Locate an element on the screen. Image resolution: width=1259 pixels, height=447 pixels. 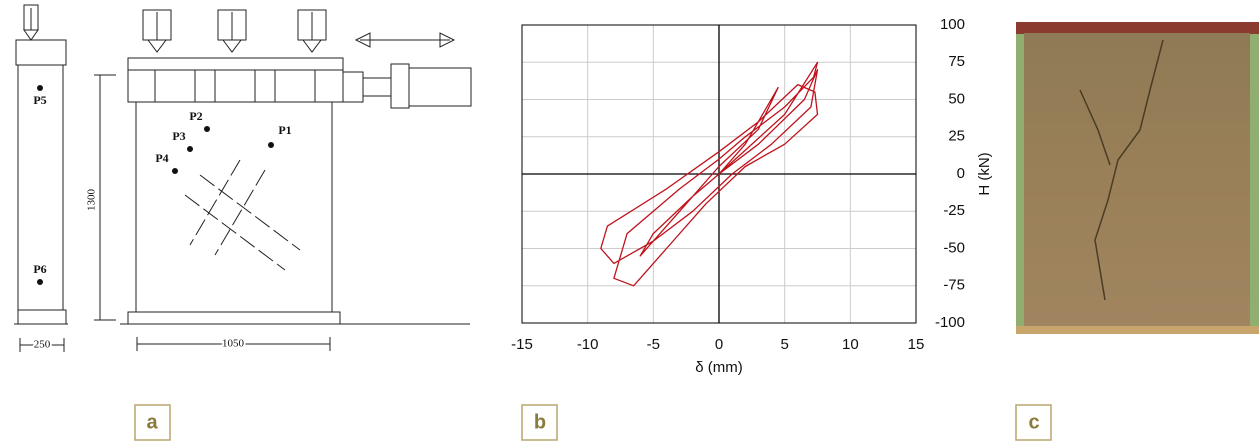
photo-base is located at coordinates (1137, 330).